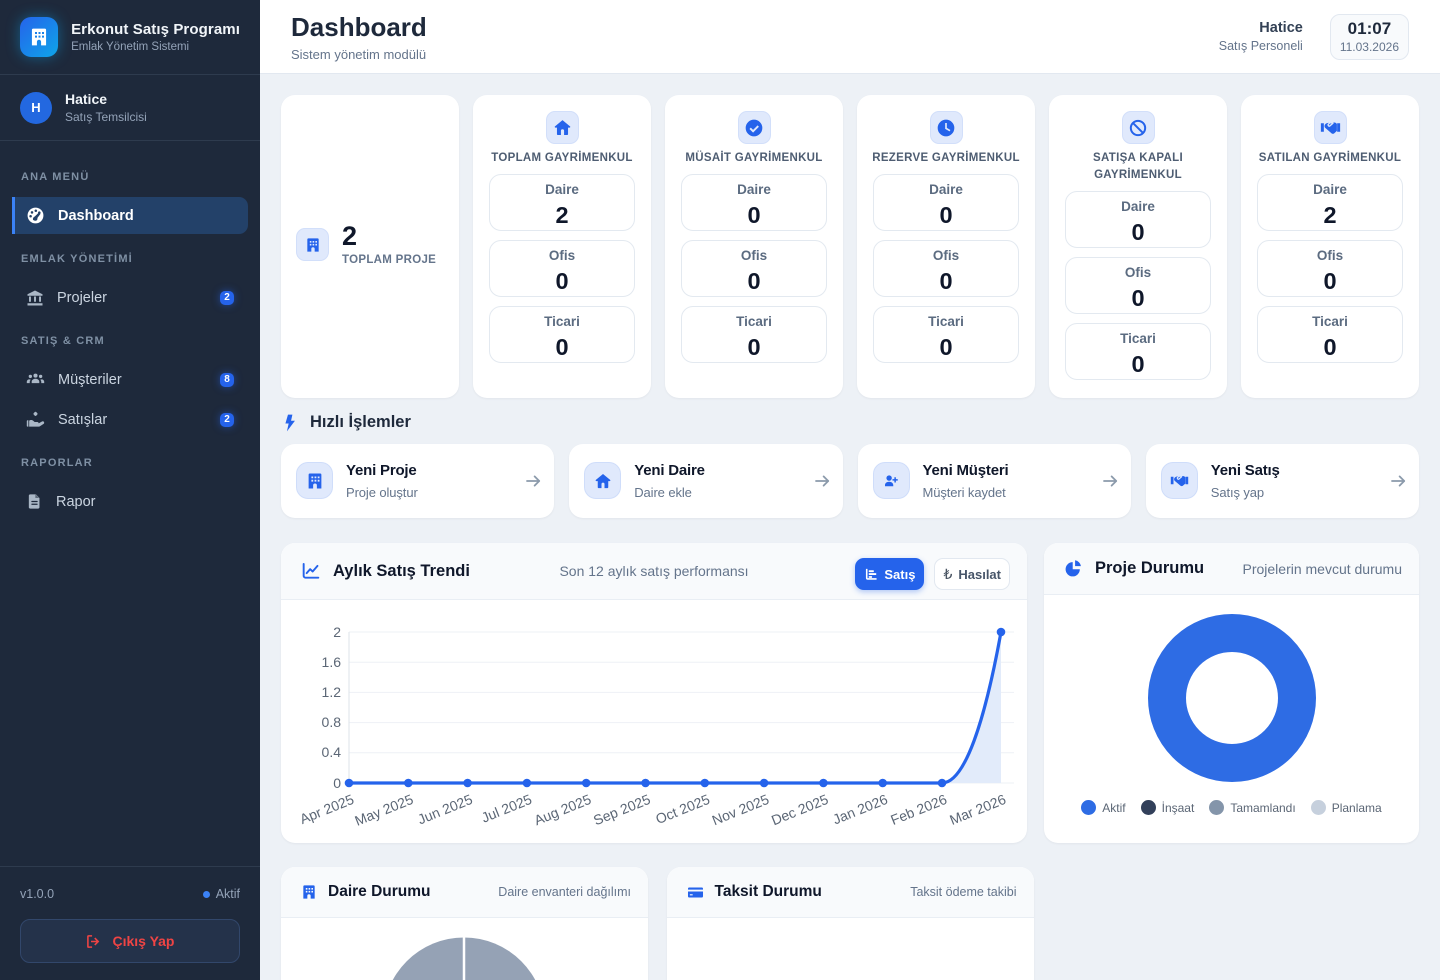  What do you see at coordinates (326, 809) in the screenshot?
I see `svg-text: Apr 2025` at bounding box center [326, 809].